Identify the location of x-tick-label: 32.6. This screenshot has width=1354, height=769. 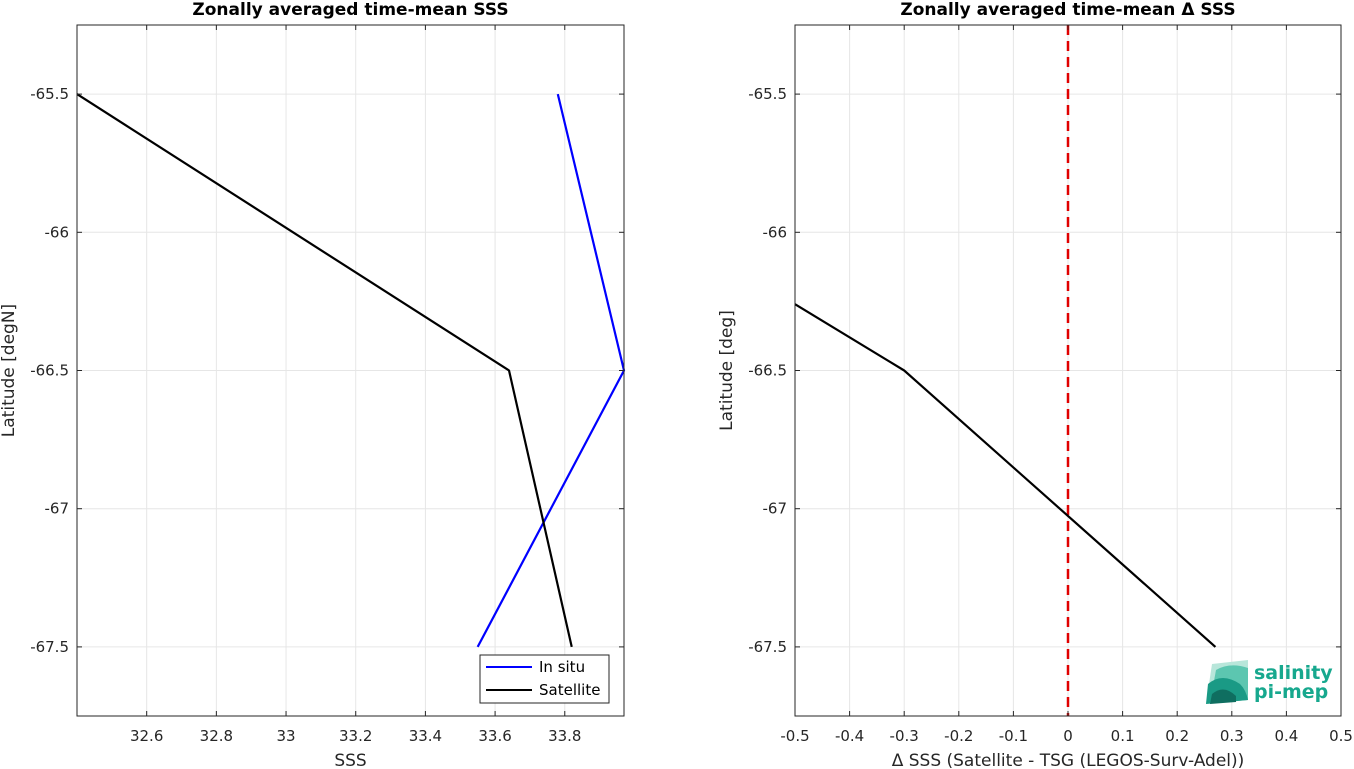
(146, 736).